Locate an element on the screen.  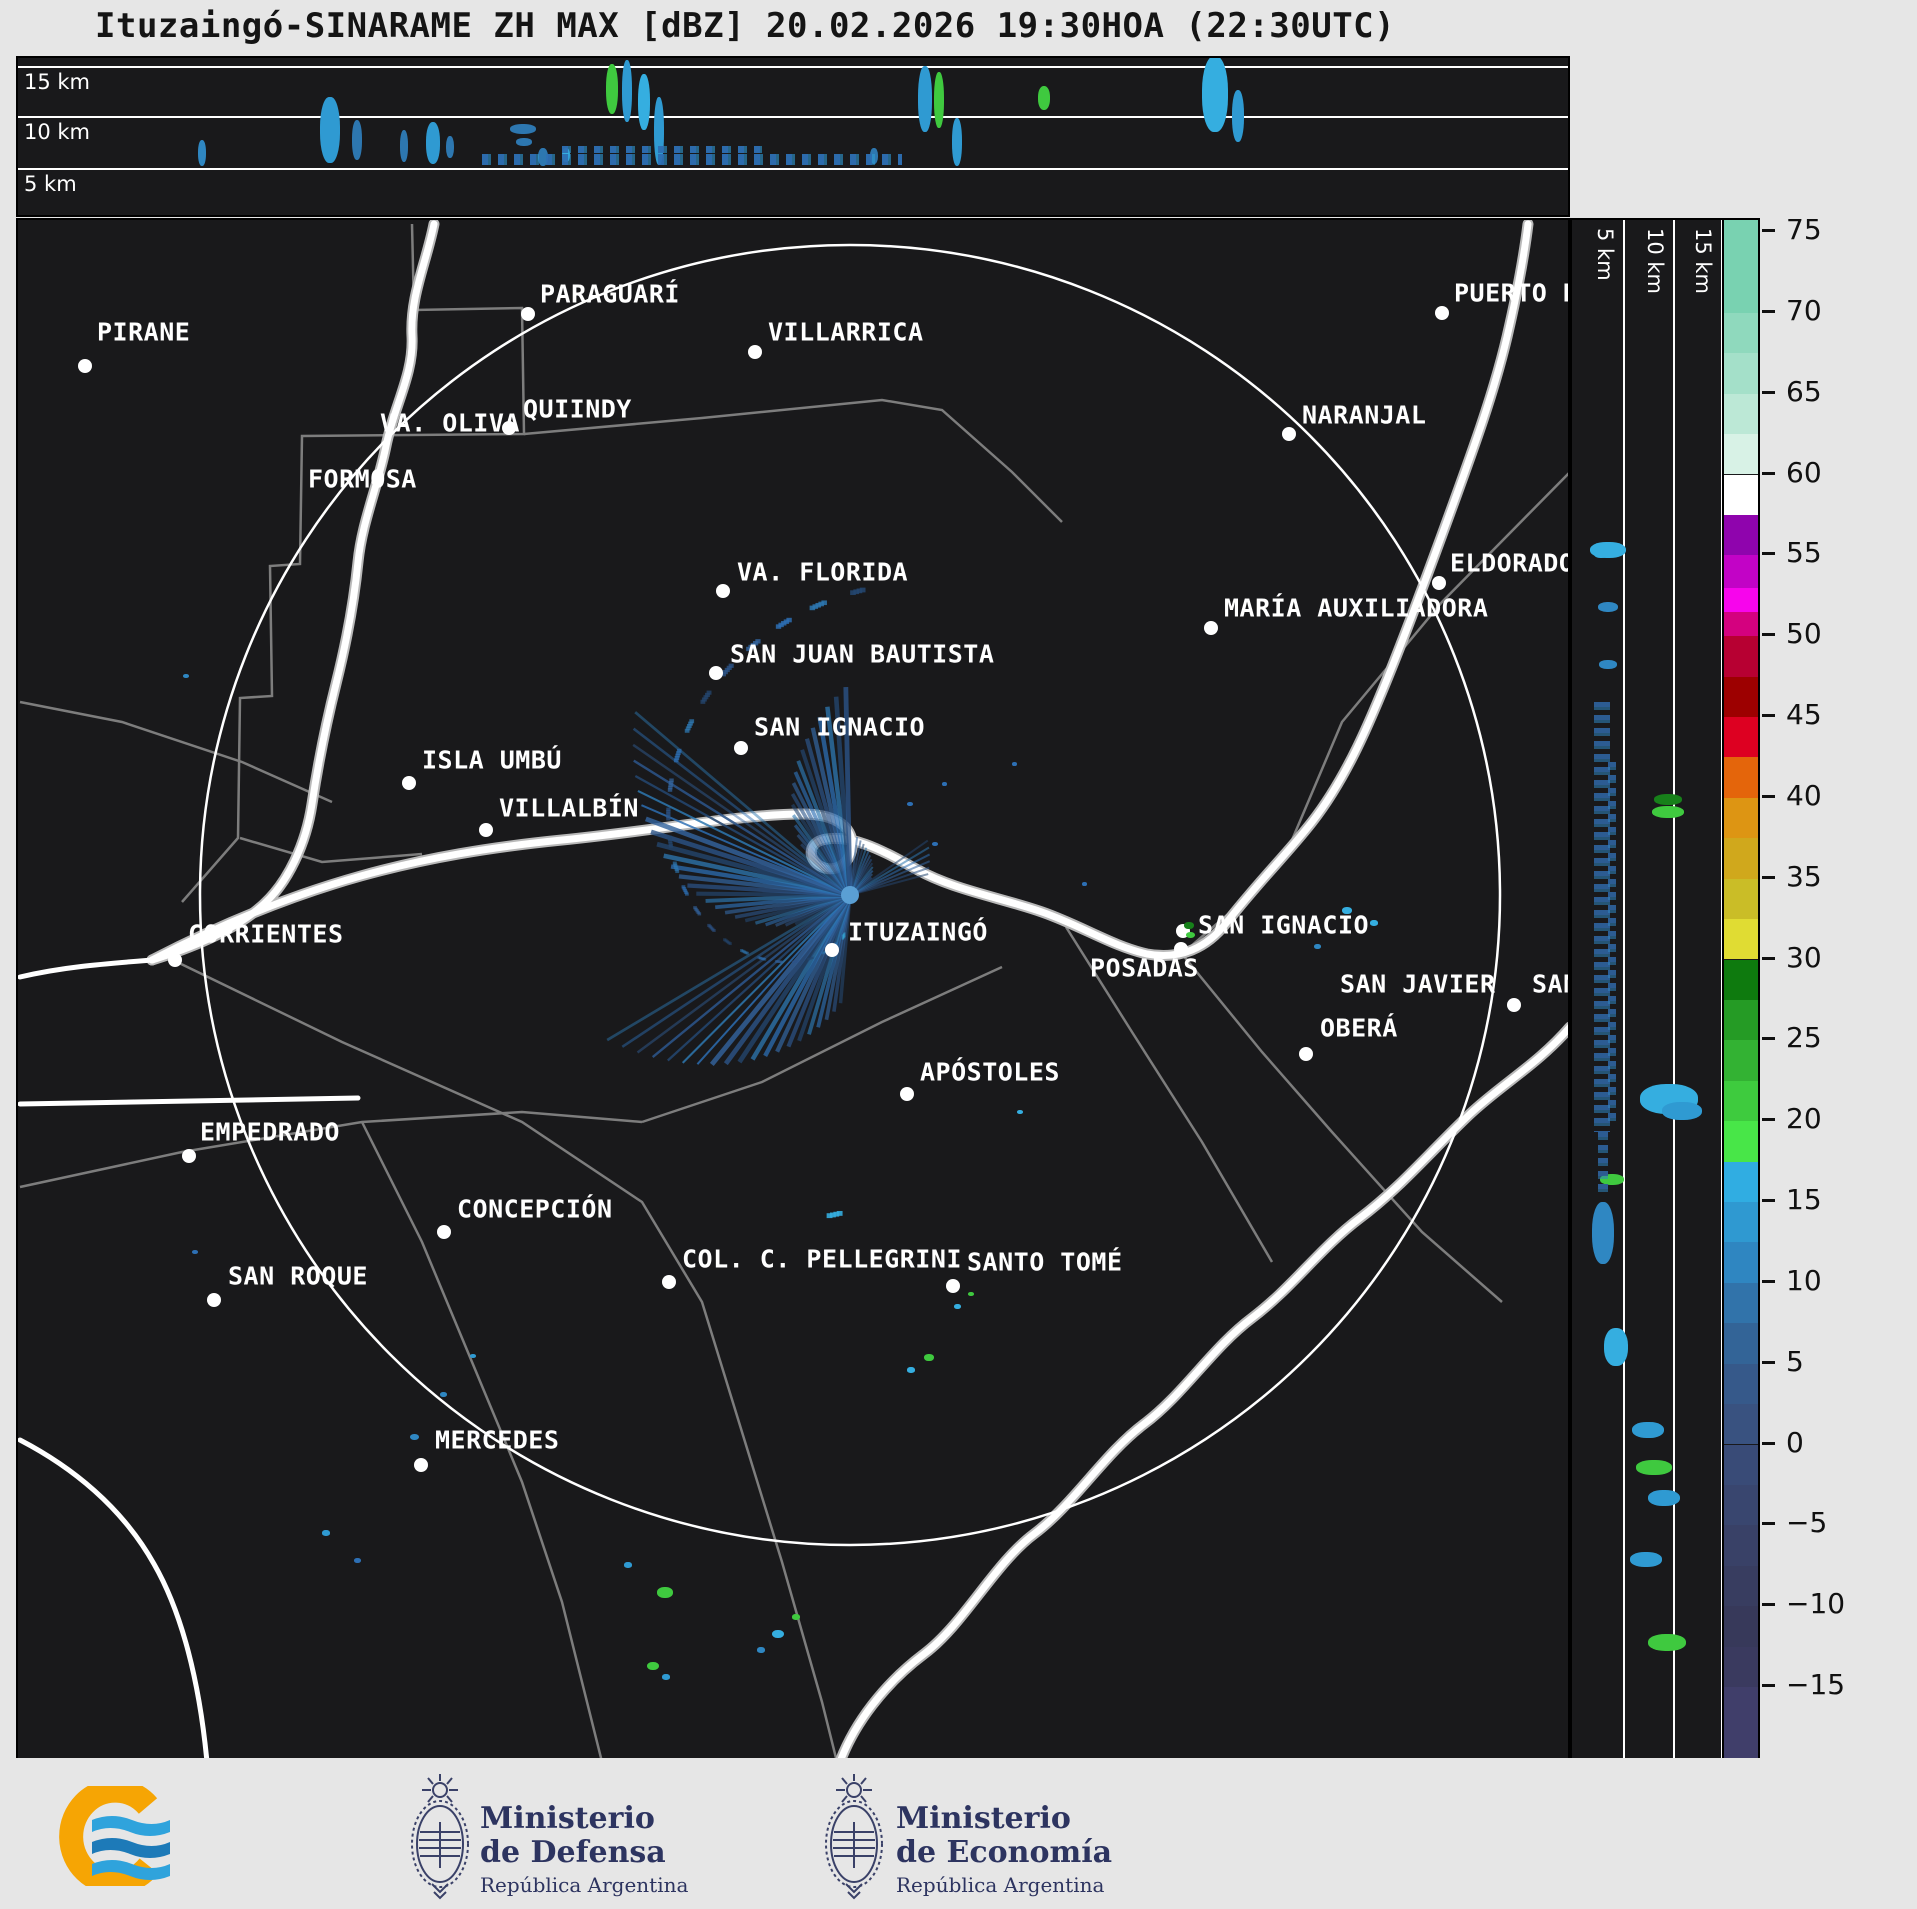
colorbar-tick-label: 30 is located at coordinates (1804, 957).